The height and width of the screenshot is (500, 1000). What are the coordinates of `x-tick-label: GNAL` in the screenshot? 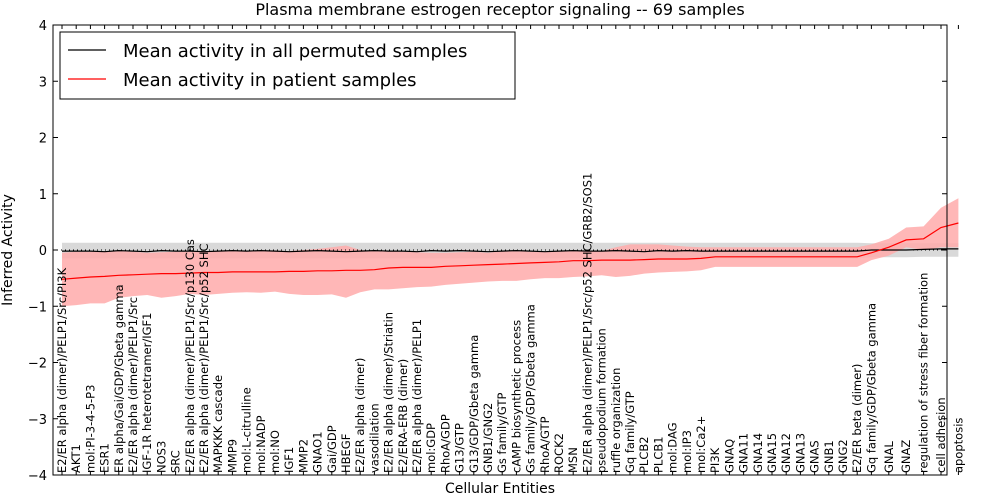 It's located at (889, 457).